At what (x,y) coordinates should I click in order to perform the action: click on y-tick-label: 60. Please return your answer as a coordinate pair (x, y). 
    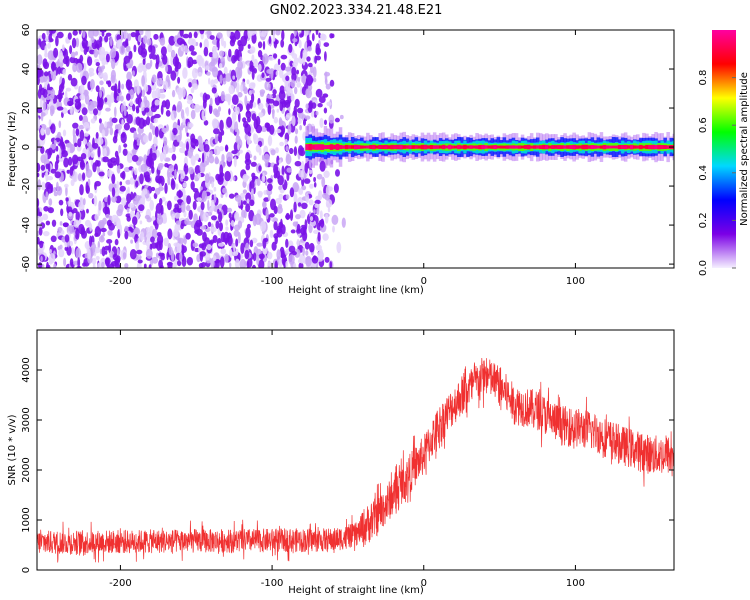
    Looking at the image, I should click on (26, 30).